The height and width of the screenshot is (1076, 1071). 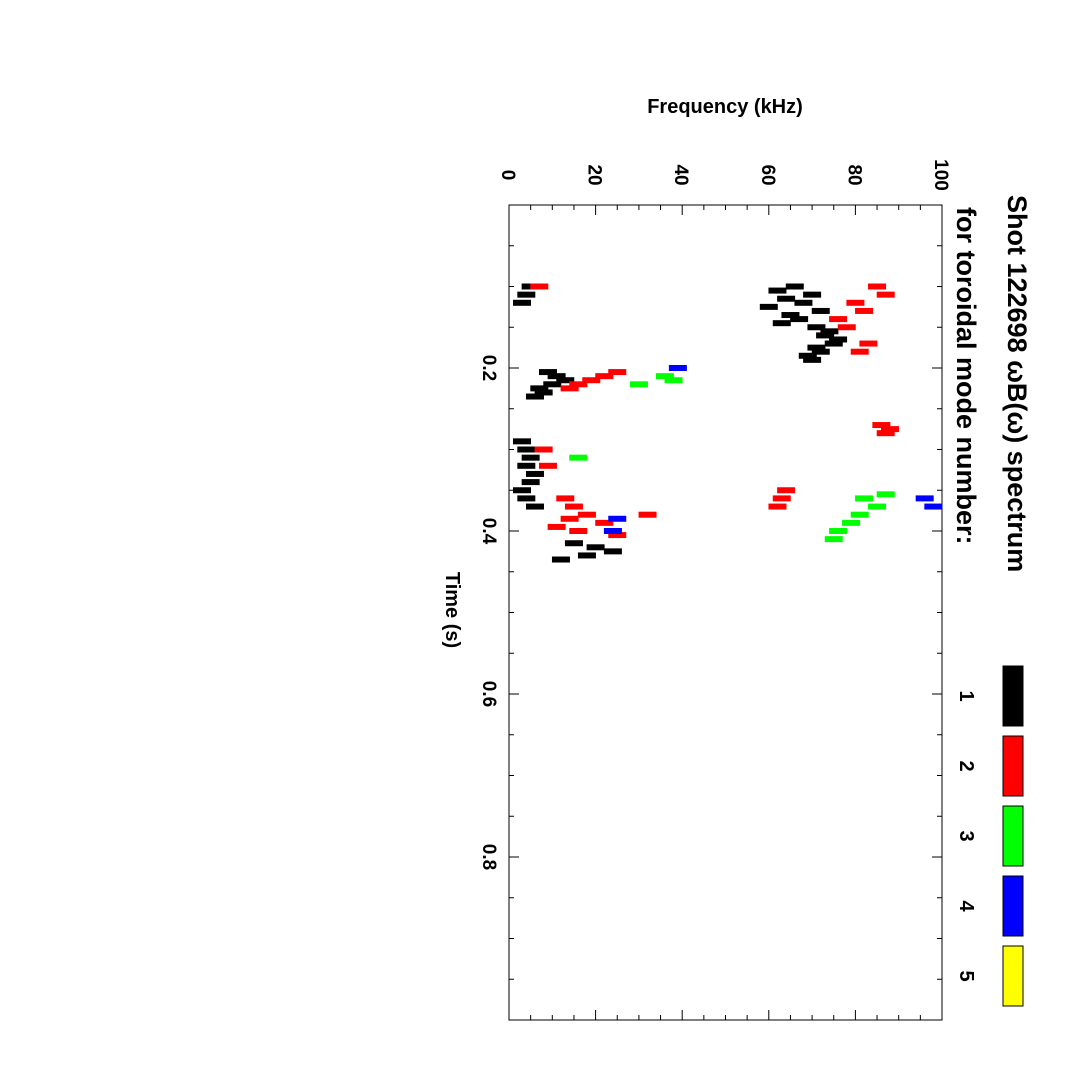 I want to click on time-tick-label: 0.2, so click(x=488, y=368).